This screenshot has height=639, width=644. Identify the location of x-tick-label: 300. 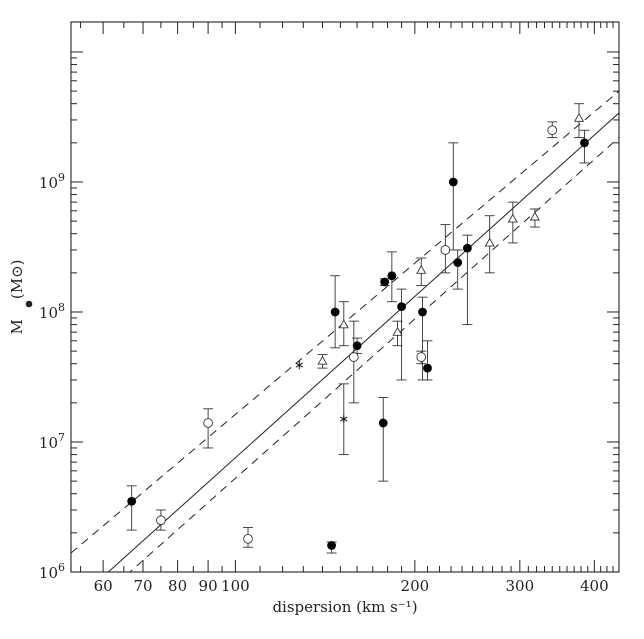
(520, 586).